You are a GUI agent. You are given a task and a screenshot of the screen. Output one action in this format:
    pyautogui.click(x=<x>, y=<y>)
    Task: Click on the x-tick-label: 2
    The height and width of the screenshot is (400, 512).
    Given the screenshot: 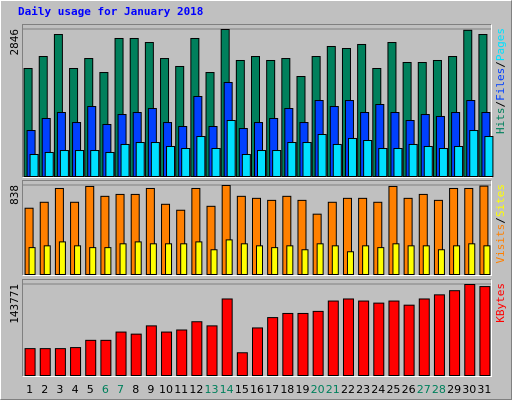 What is the action you would take?
    pyautogui.click(x=44, y=389)
    